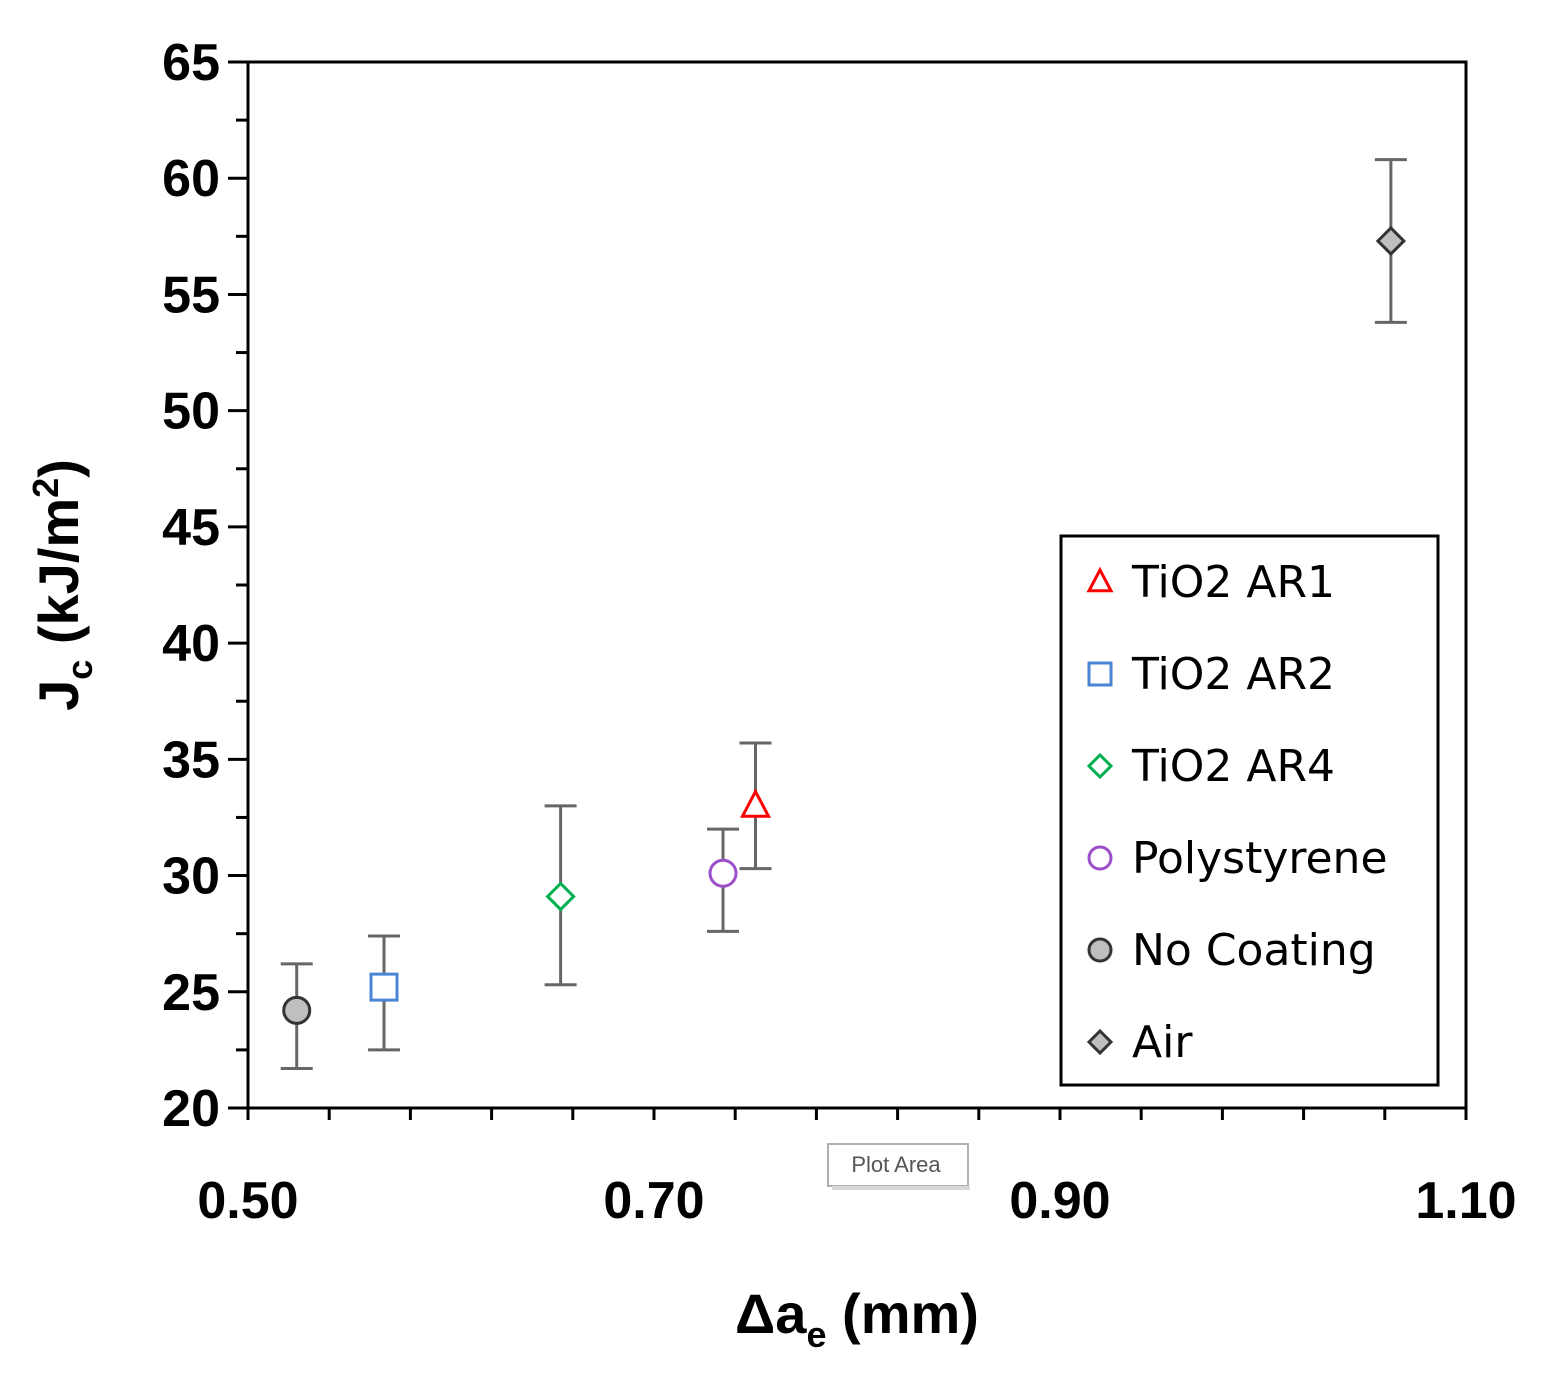 Image resolution: width=1551 pixels, height=1374 pixels. Describe the element at coordinates (1260, 858) in the screenshot. I see `legend-label: Polystyrene` at that location.